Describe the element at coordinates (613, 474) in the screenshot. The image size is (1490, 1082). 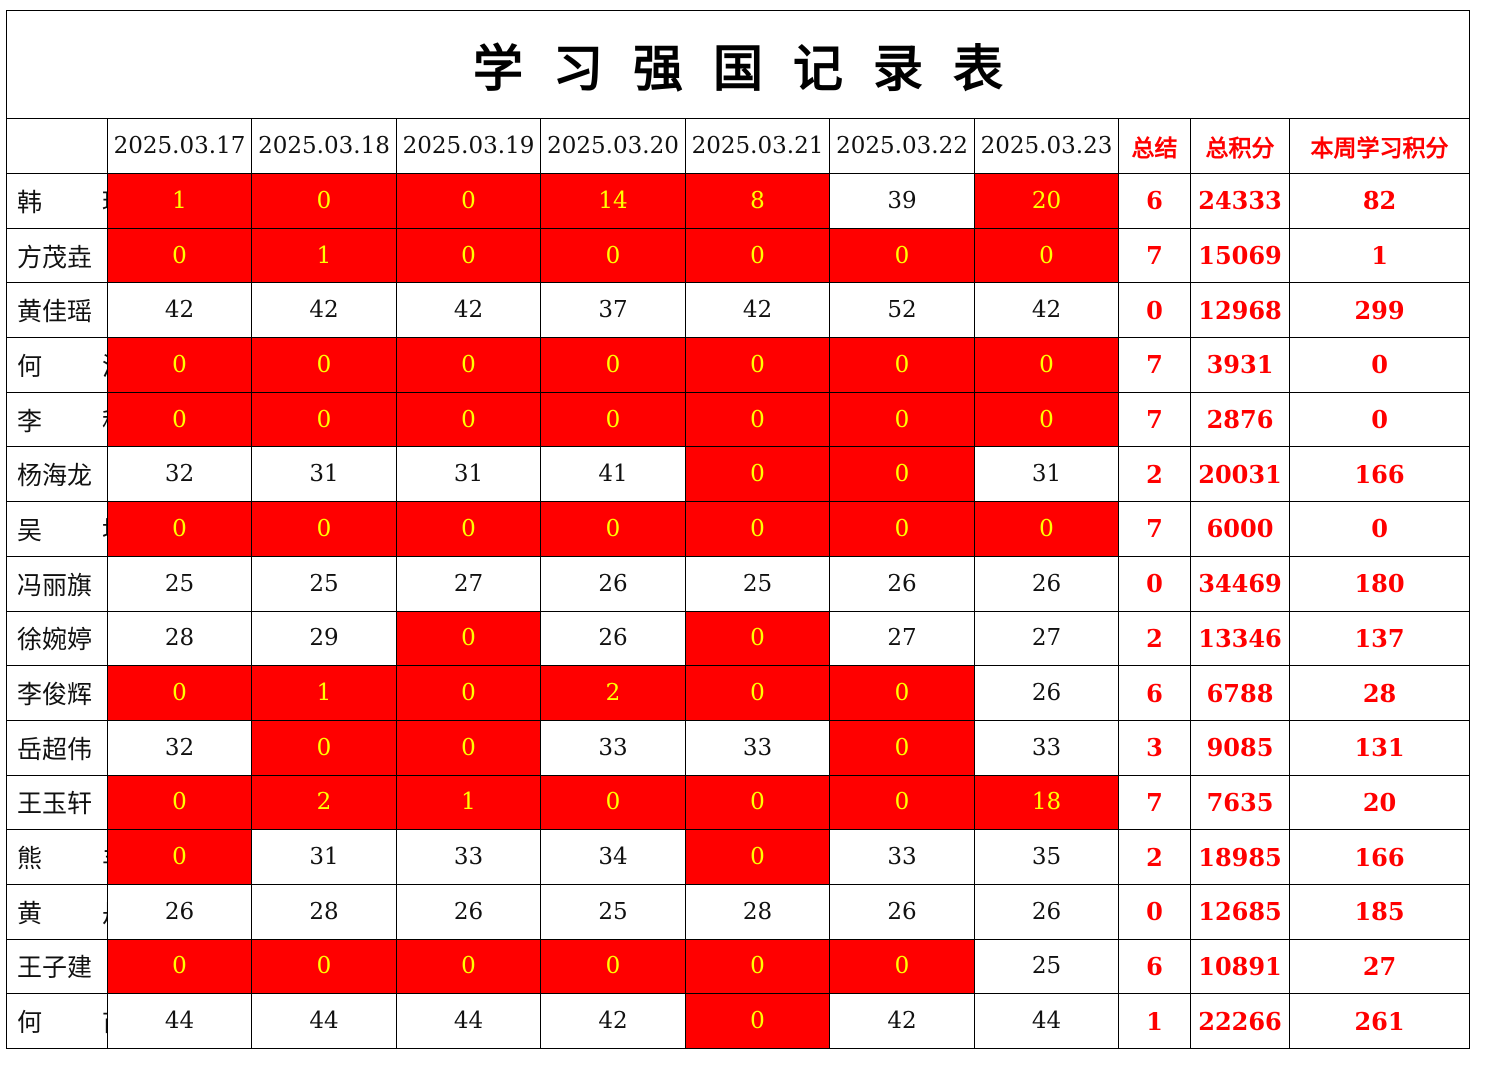
I see `daily-score-cell: 41` at that location.